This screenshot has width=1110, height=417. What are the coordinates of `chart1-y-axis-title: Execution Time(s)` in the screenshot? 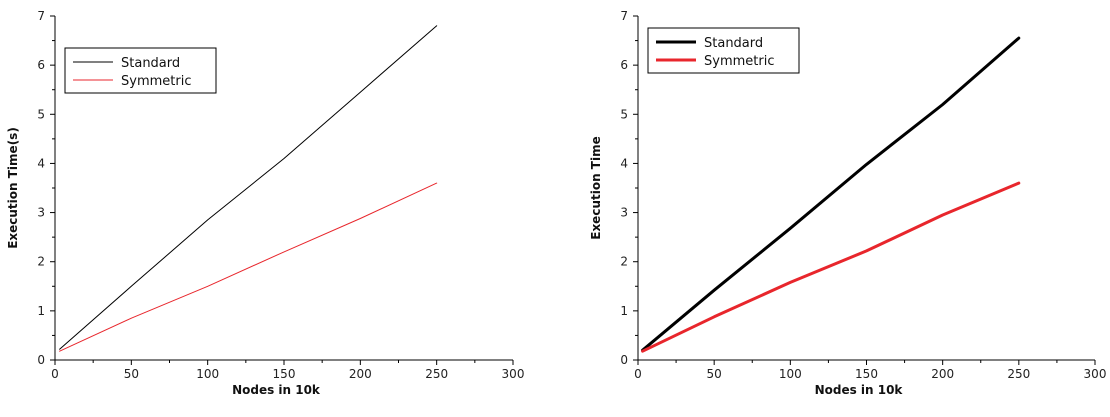 It's located at (13, 188).